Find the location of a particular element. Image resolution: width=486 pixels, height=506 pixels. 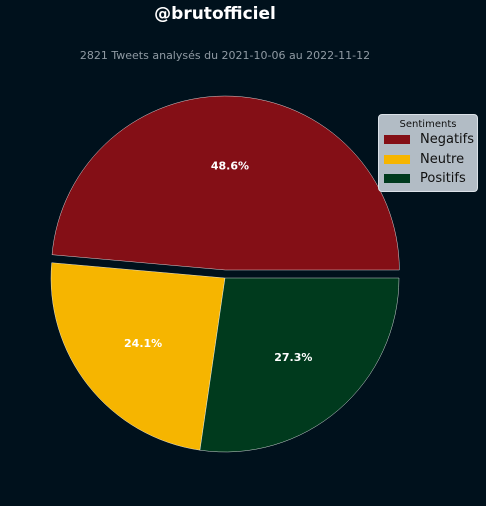

legend: Sentiments Negatifs Neutre Positifs is located at coordinates (428, 153).